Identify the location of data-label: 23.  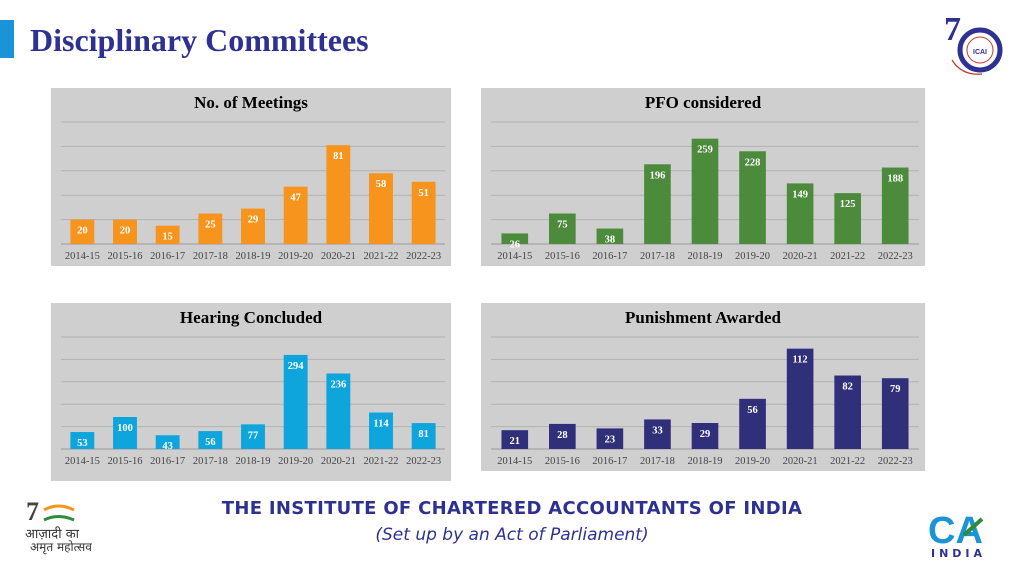
(610, 439).